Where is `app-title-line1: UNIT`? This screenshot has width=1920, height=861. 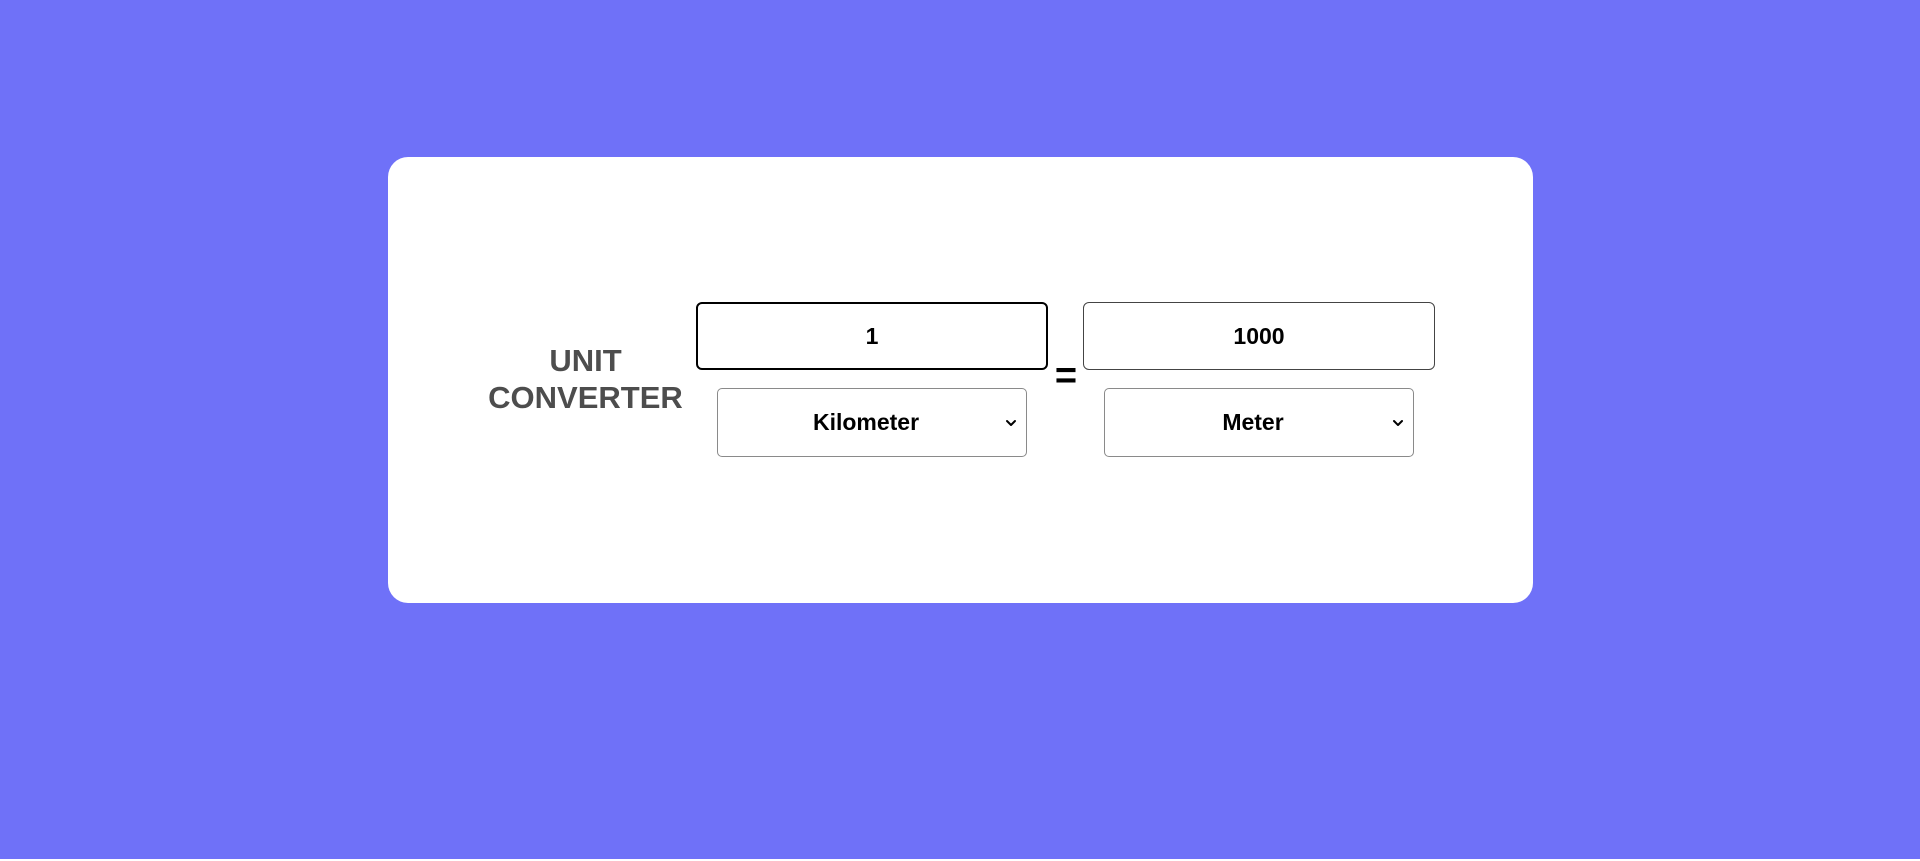
app-title-line1: UNIT is located at coordinates (585, 360).